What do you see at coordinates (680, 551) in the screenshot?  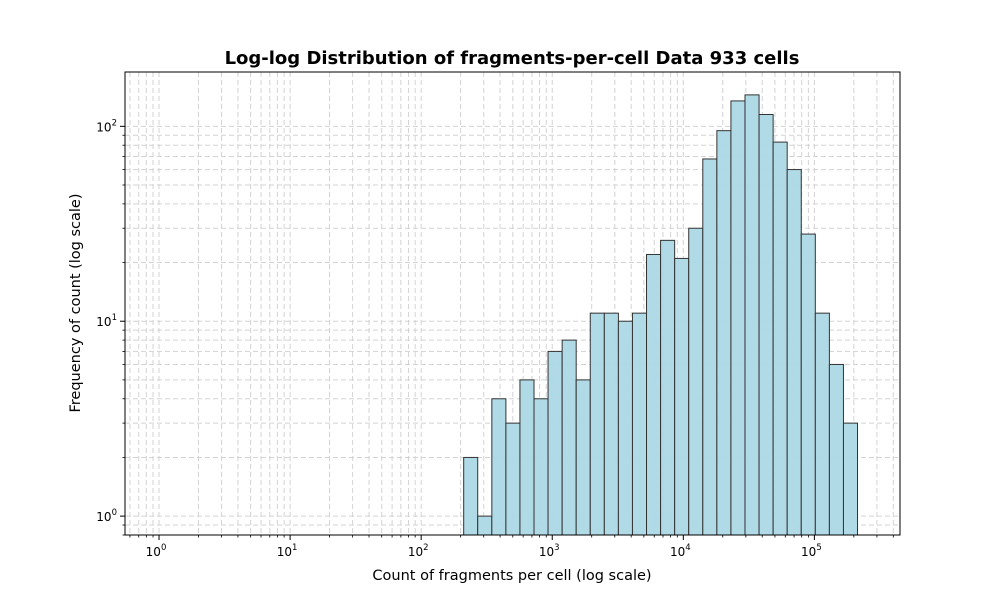 I see `x-tick-label: 10⁴` at bounding box center [680, 551].